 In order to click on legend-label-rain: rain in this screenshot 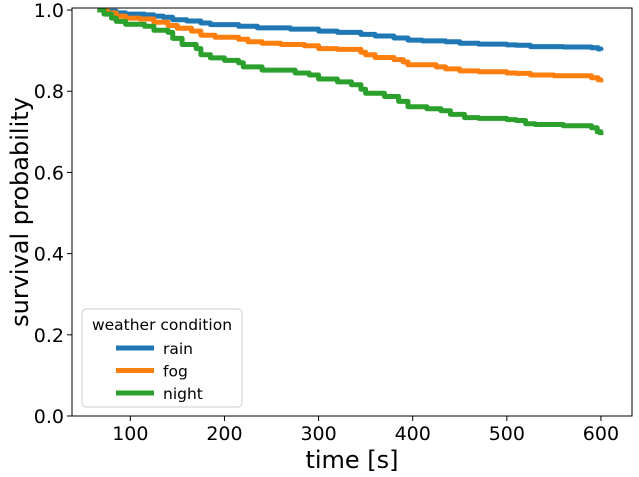, I will do `click(178, 349)`.